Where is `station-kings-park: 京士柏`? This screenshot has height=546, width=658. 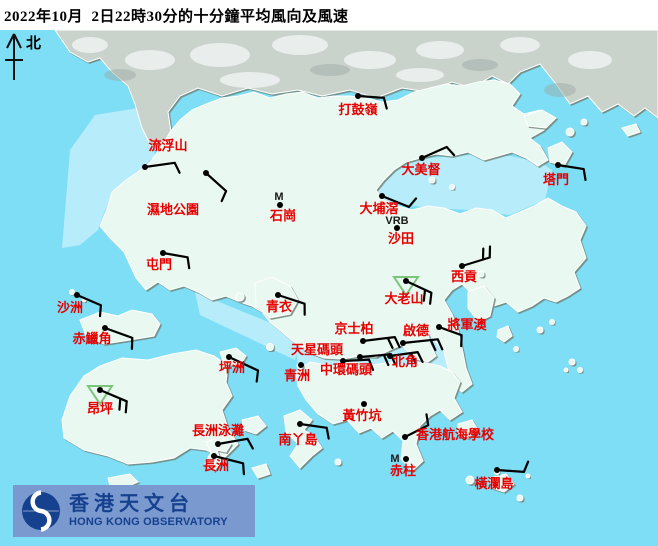
station-kings-park: 京士柏 is located at coordinates (367, 335).